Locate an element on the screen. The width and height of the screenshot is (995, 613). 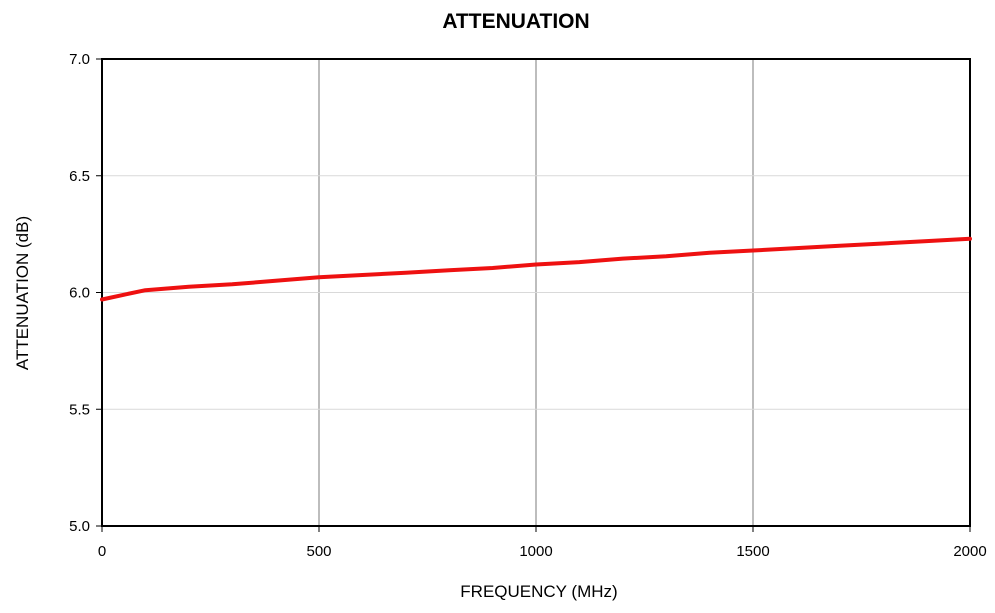
x-tick-label: 1000 is located at coordinates (535, 551).